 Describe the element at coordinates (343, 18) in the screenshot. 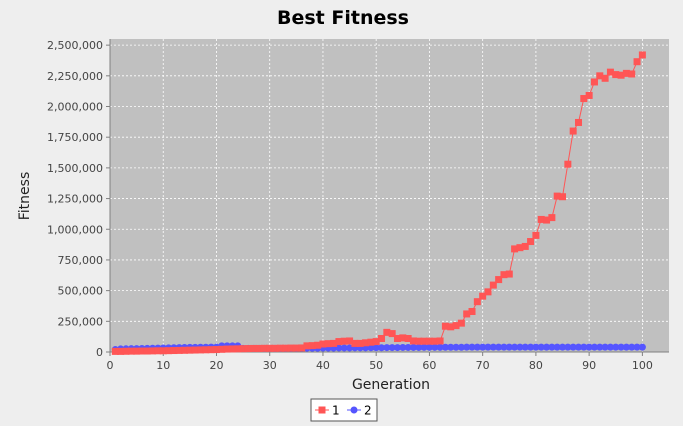

I see `chart-title: Best Fitness` at that location.